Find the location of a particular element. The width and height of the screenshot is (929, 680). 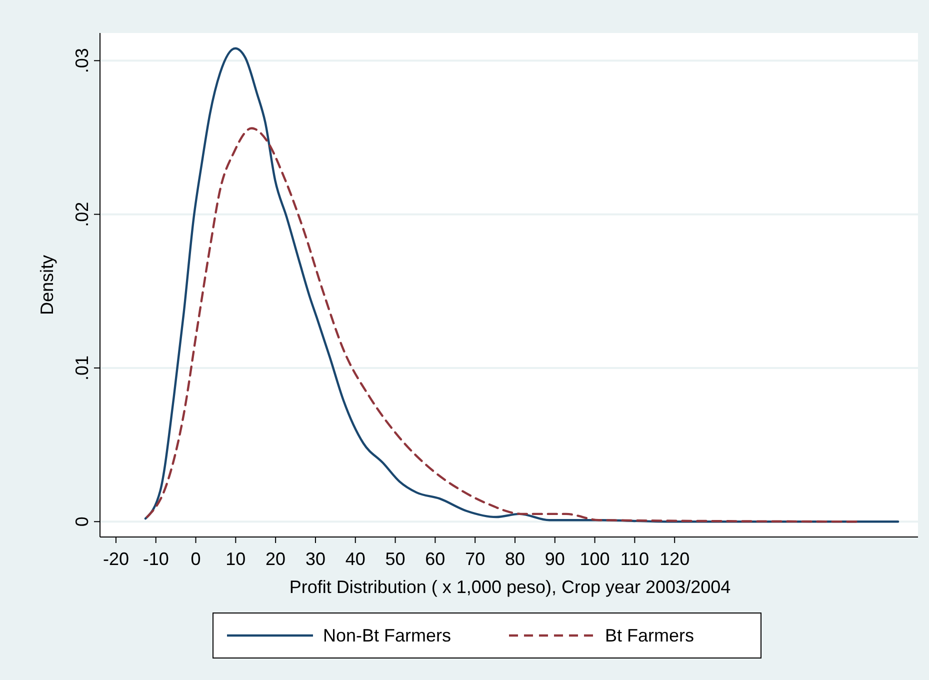

x-tick-label: 20 is located at coordinates (276, 559).